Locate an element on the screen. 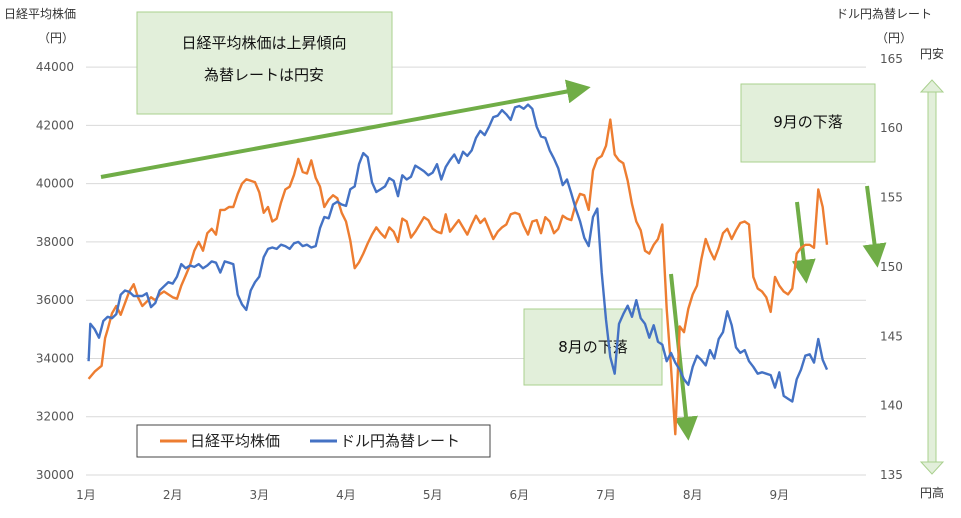 This screenshot has height=518, width=961. right-tick-label: 135 is located at coordinates (891, 475).